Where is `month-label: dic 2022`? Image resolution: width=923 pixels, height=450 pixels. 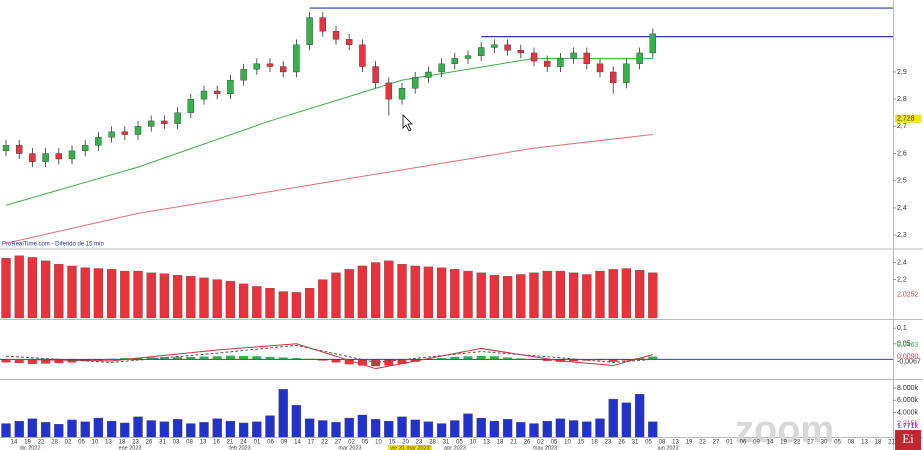
month-label: dic 2022 is located at coordinates (30, 447).